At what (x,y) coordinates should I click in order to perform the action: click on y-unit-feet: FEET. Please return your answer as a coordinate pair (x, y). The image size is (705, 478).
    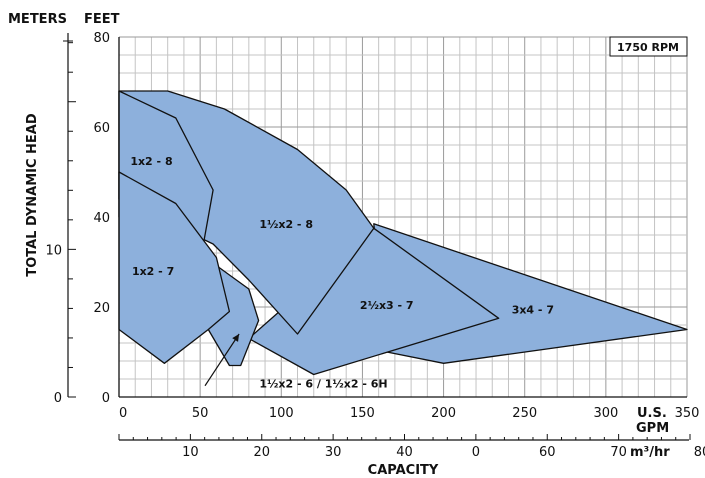
    Looking at the image, I should click on (102, 19).